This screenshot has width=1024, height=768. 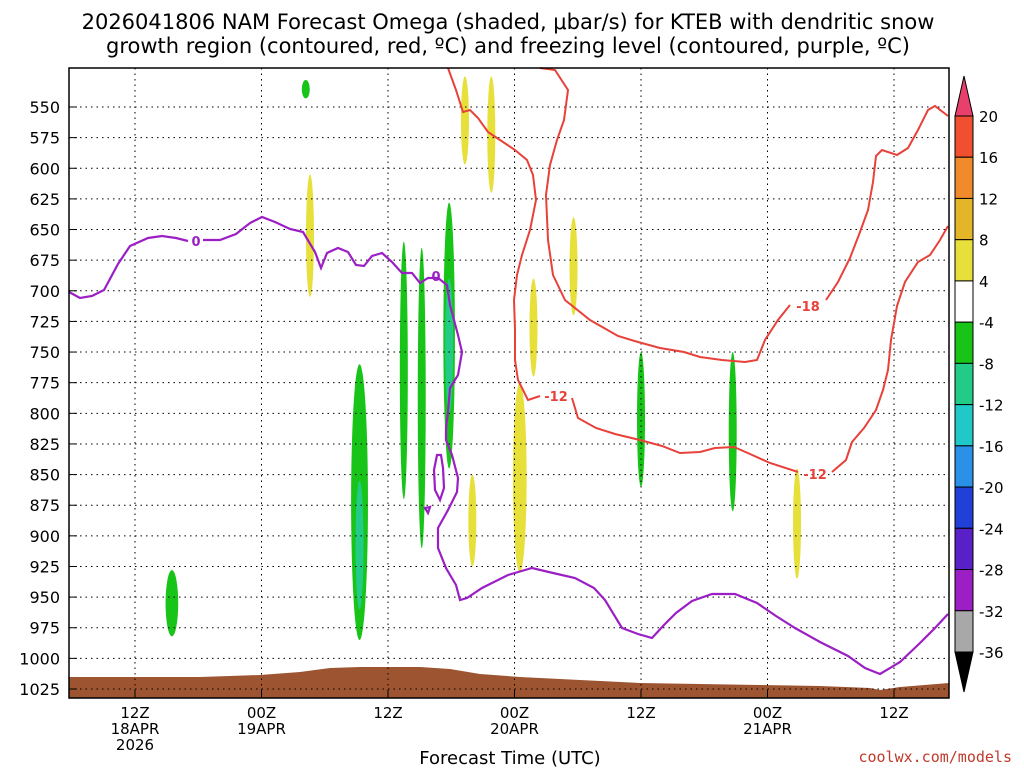 What do you see at coordinates (893, 713) in the screenshot?
I see `x-tick-label-6-1: 12Z` at bounding box center [893, 713].